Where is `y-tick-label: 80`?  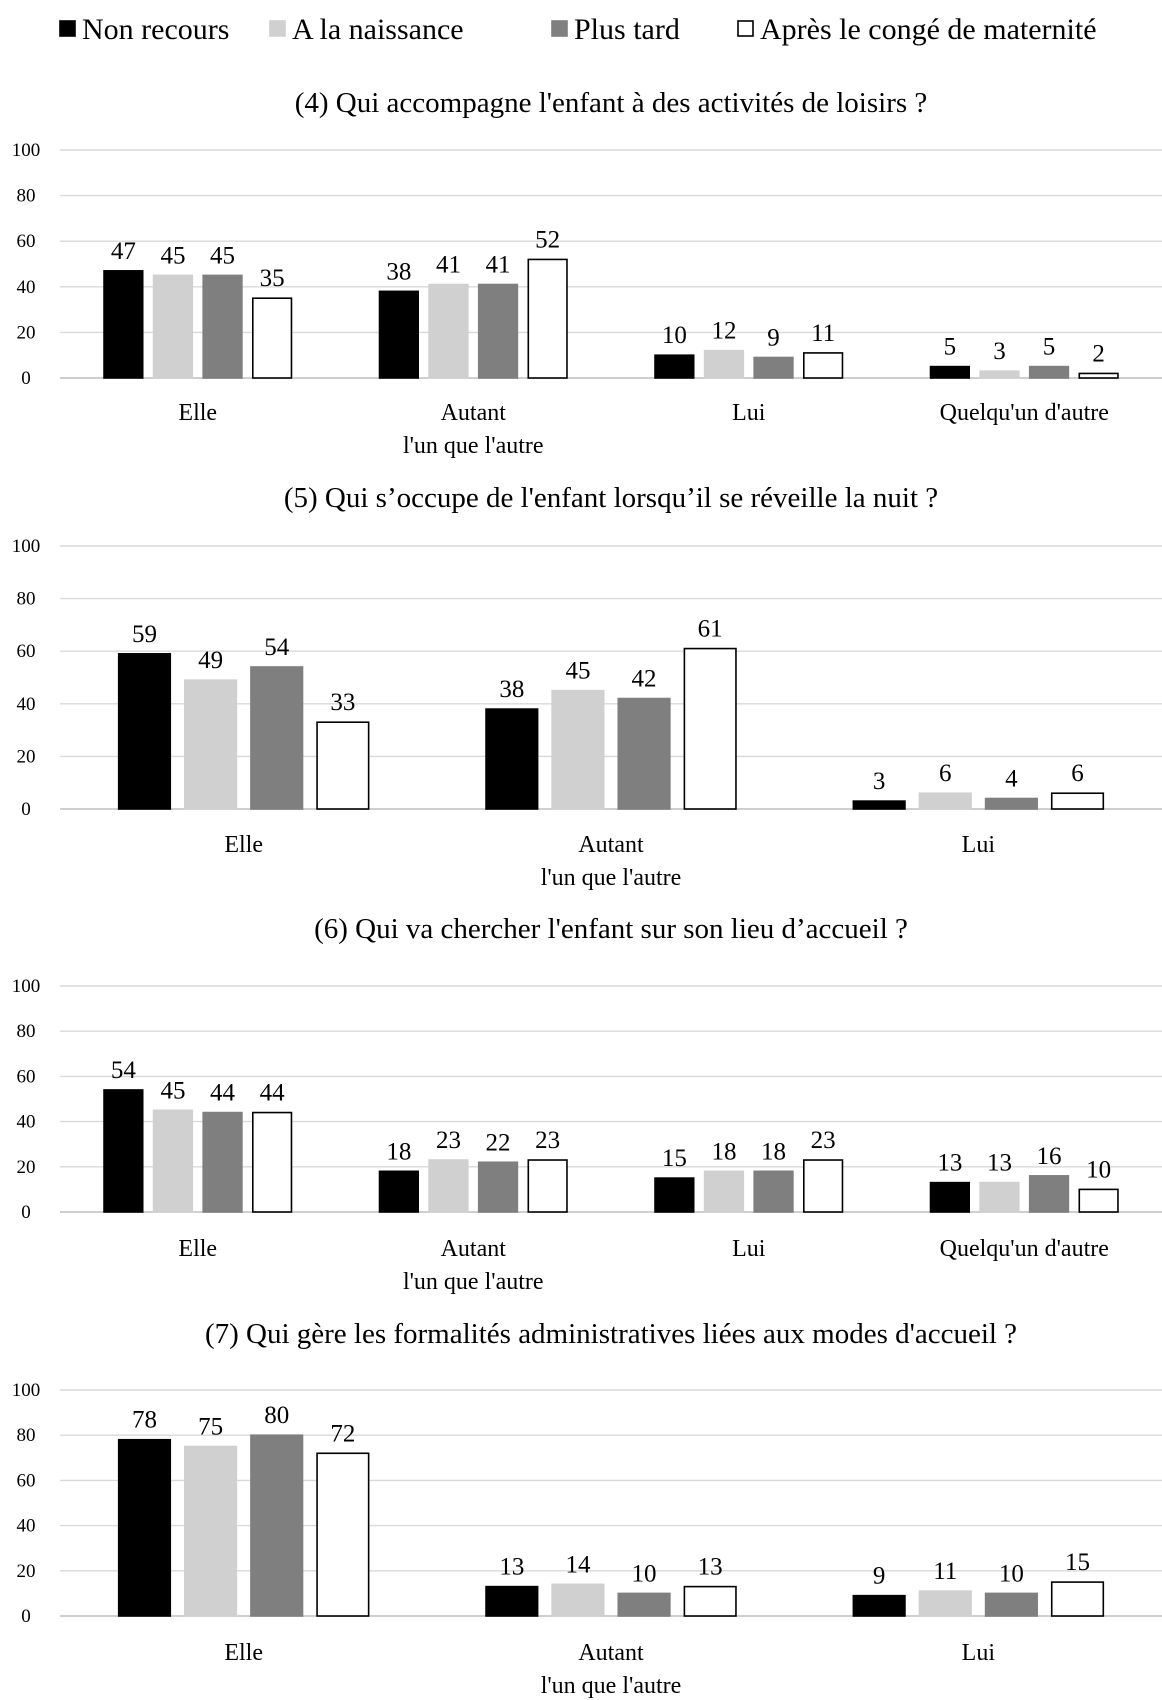
y-tick-label: 80 is located at coordinates (26, 1435).